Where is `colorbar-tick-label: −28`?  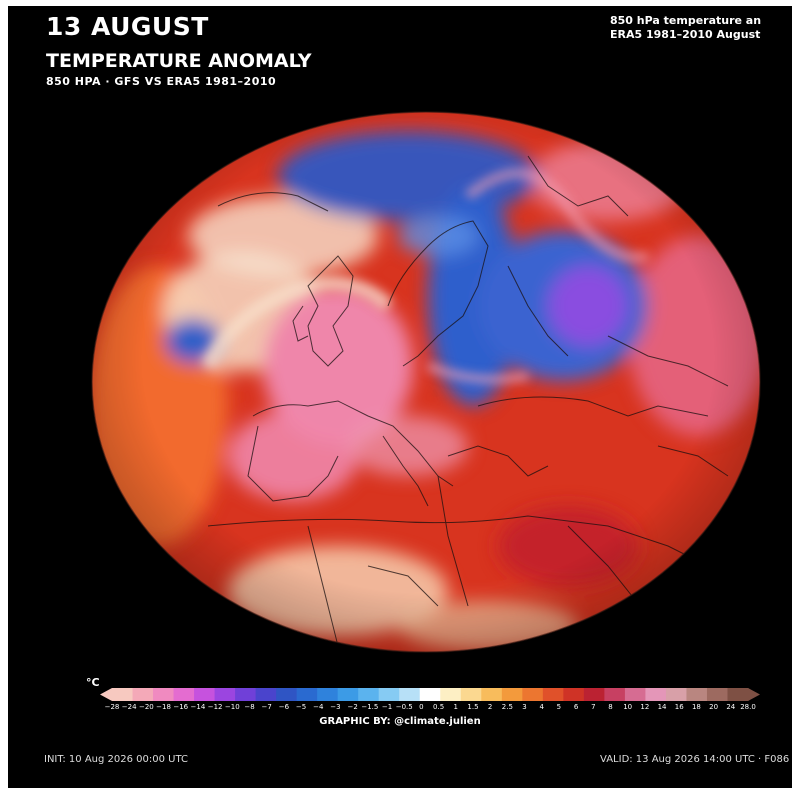
colorbar-tick-label: −28 is located at coordinates (112, 707).